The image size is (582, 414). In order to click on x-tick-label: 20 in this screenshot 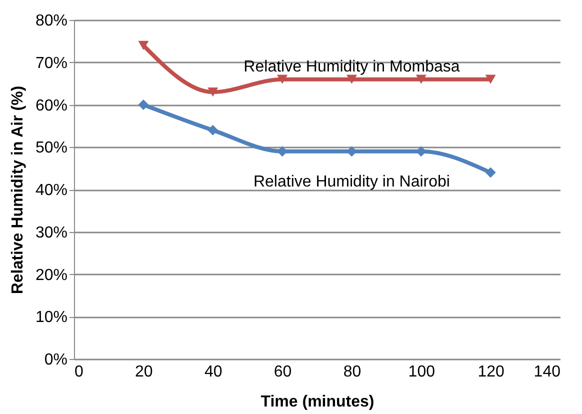, I will do `click(144, 372)`.